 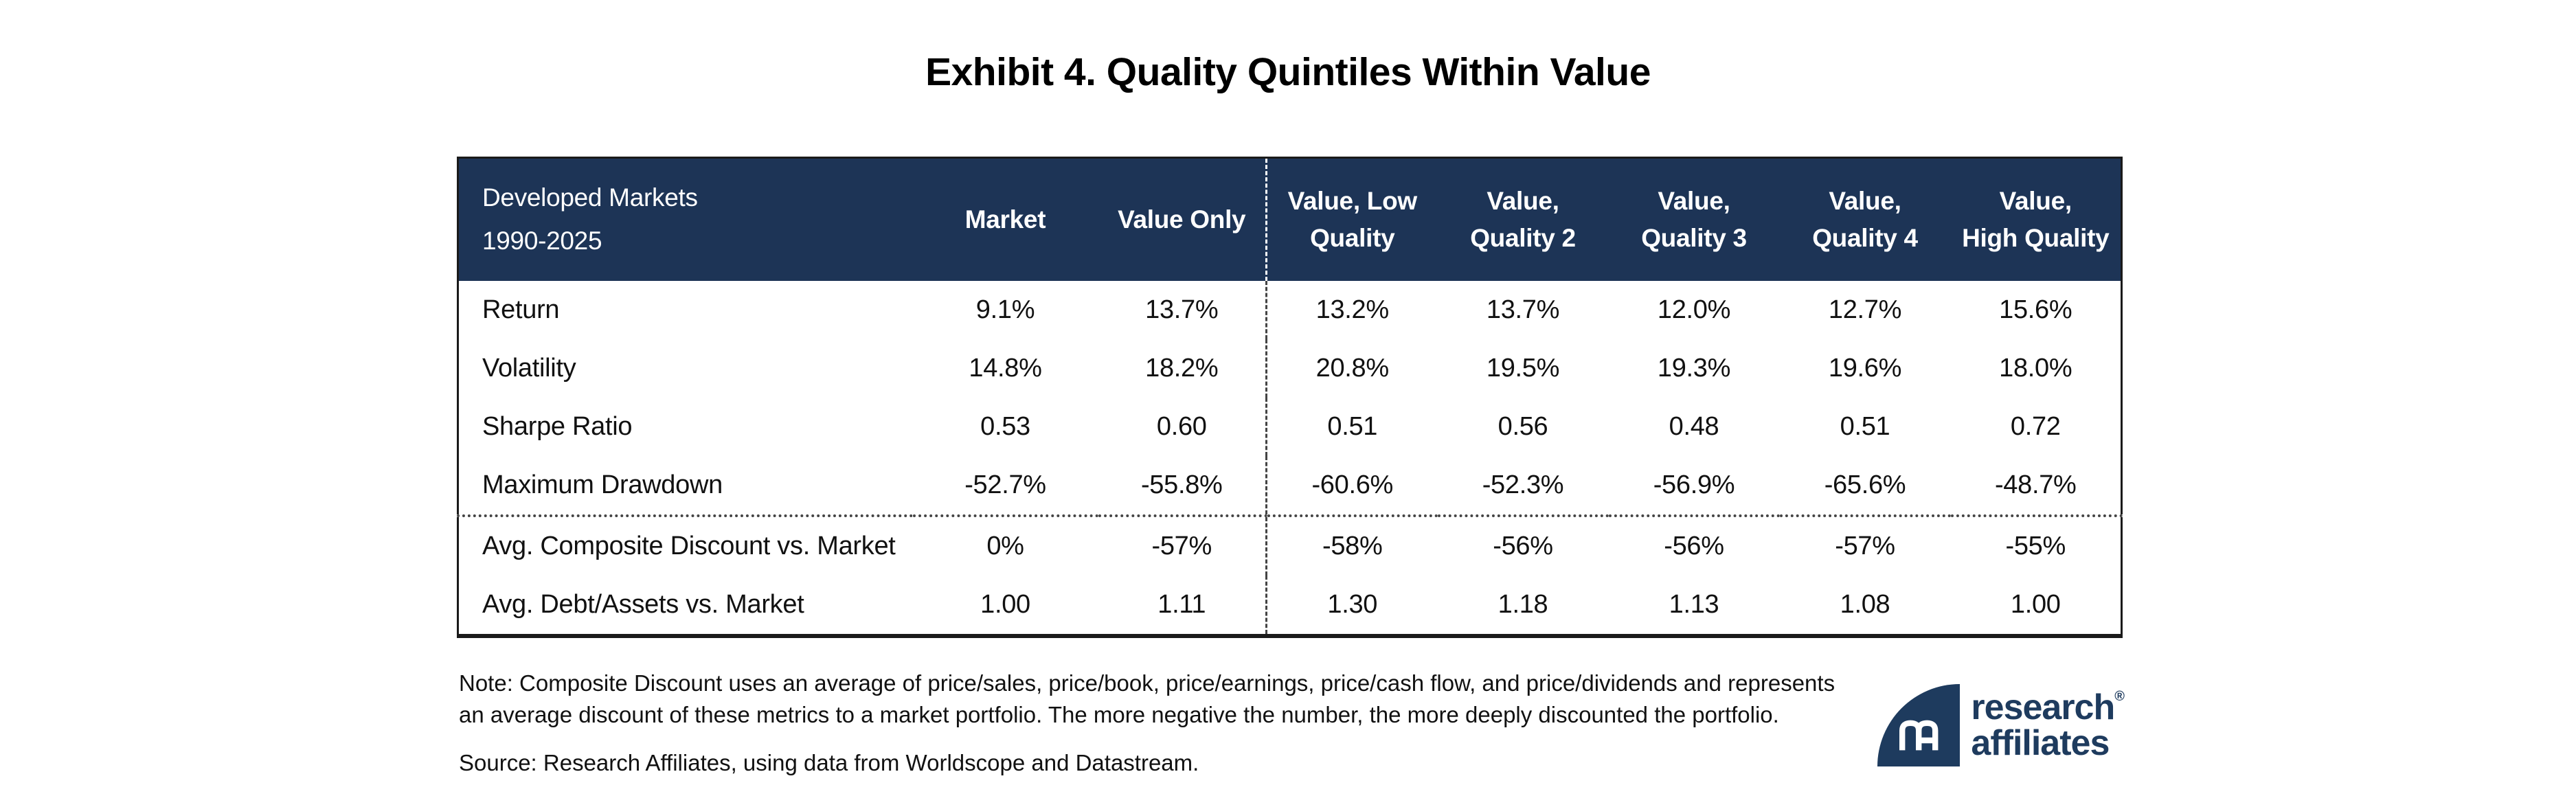 What do you see at coordinates (1181, 604) in the screenshot?
I see `cell-value: 1.11` at bounding box center [1181, 604].